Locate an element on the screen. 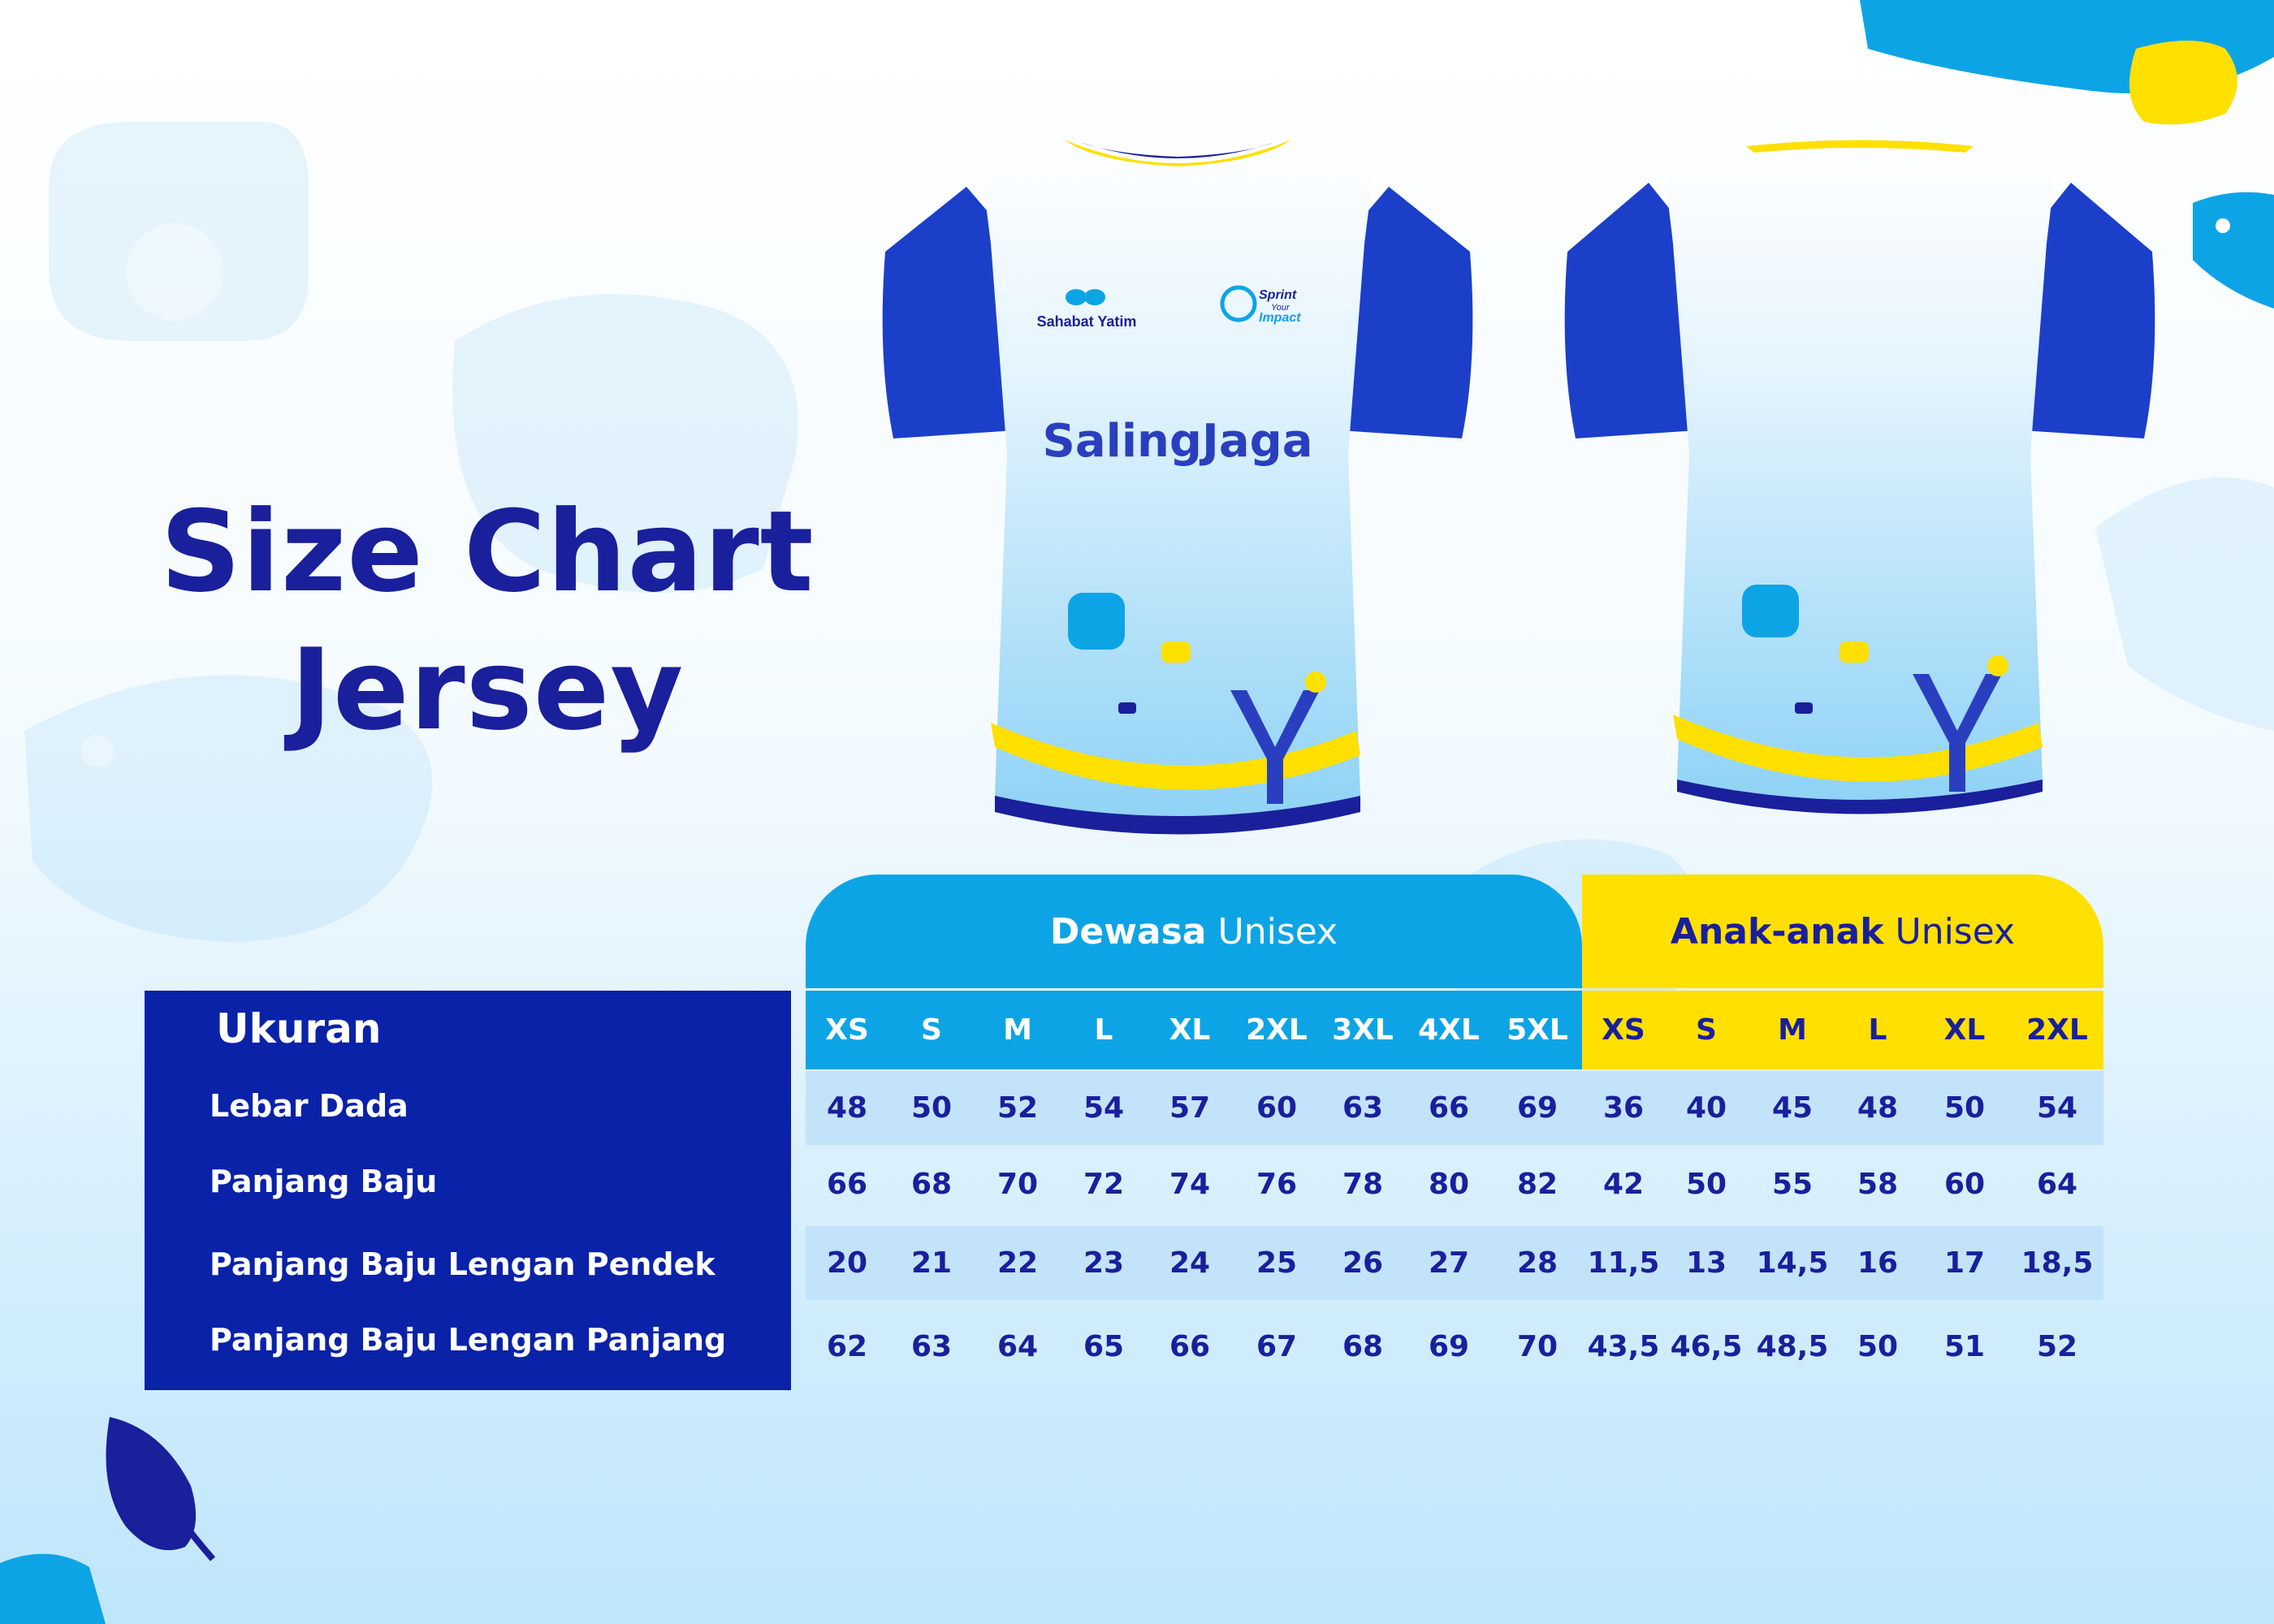  blob-yellow-top-right is located at coordinates (2183, 83).